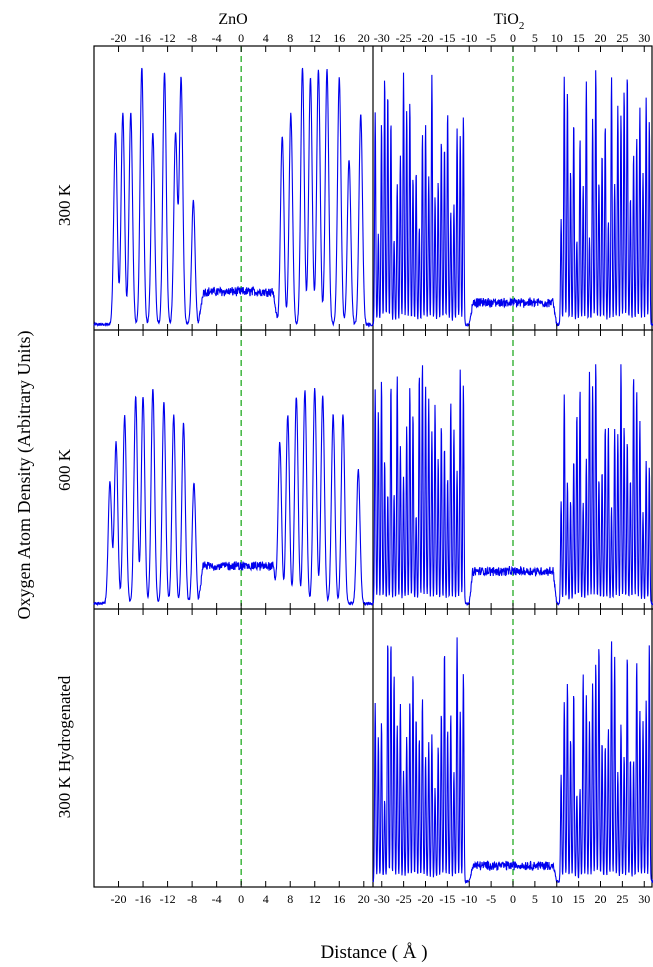 Image resolution: width=653 pixels, height=967 pixels. Describe the element at coordinates (644, 899) in the screenshot. I see `bottom-tick-label: 30` at that location.